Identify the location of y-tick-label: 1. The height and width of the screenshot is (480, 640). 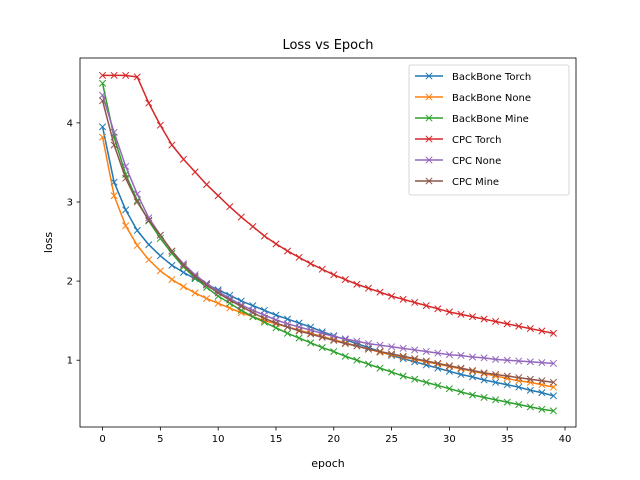
(70, 361).